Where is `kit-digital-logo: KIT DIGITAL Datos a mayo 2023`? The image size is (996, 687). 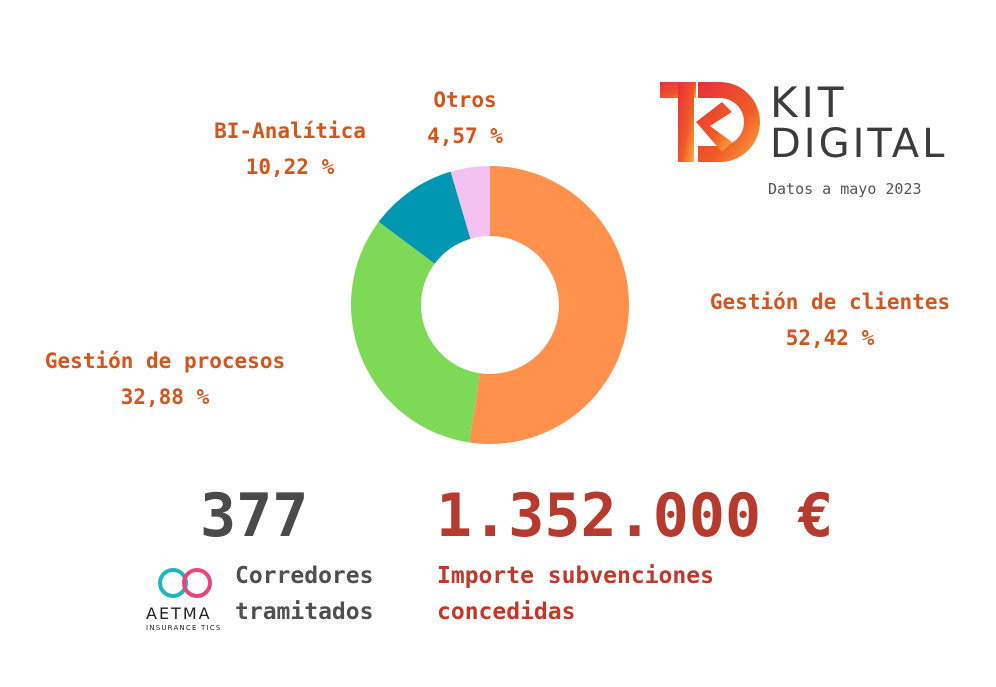 kit-digital-logo: KIT DIGITAL Datos a mayo 2023 is located at coordinates (820, 145).